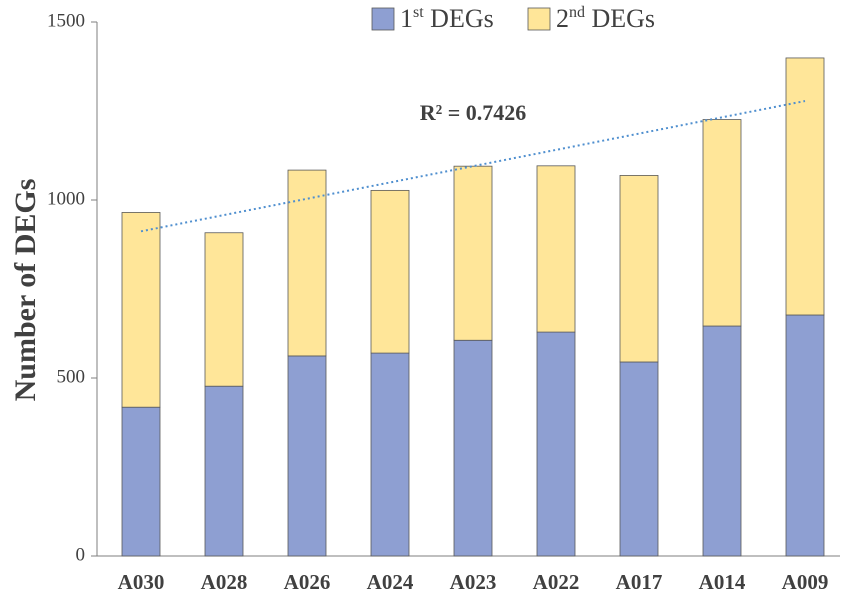 The height and width of the screenshot is (603, 856). Describe the element at coordinates (66, 20) in the screenshot. I see `y-tick-label-1500: 1500` at that location.